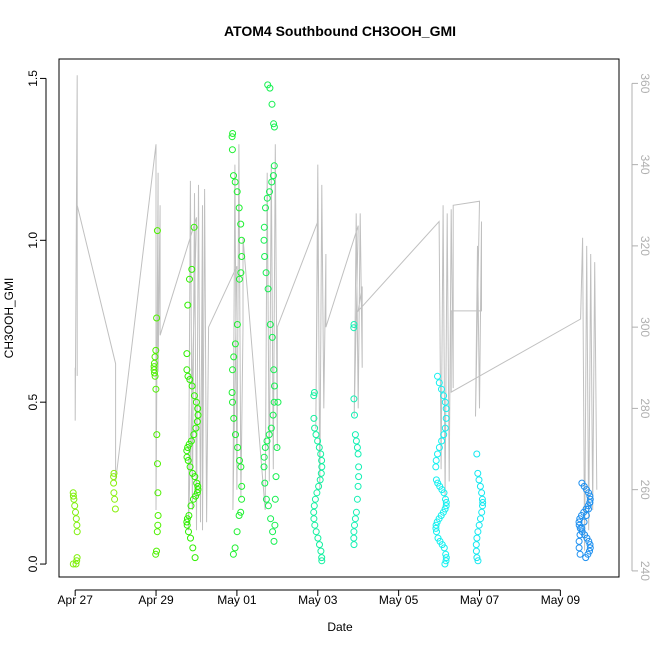 Image resolution: width=650 pixels, height=650 pixels. What do you see at coordinates (480, 600) in the screenshot?
I see `x-tick-label: May 07` at bounding box center [480, 600].